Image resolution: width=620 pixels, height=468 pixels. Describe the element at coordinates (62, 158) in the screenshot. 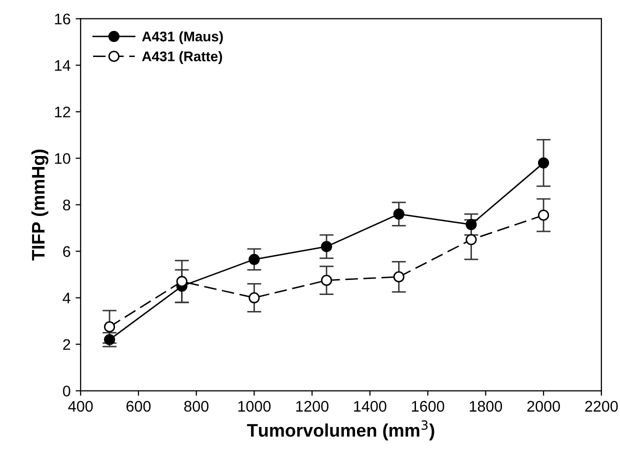

I see `y-tick-label: 10` at that location.